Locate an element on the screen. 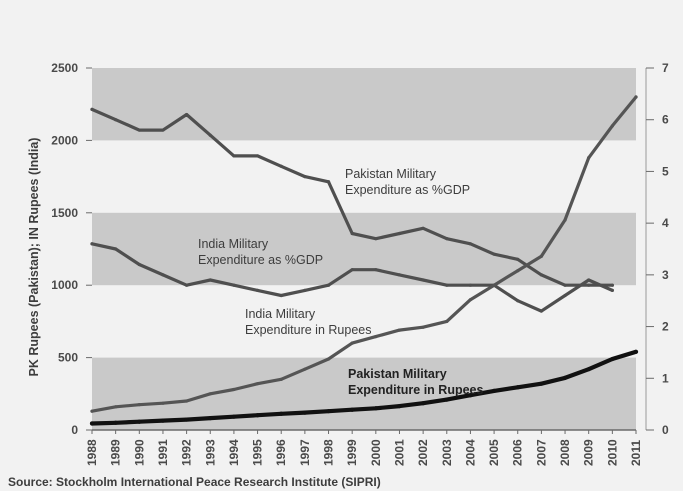 This screenshot has width=683, height=491. x-tick-label: 2004 is located at coordinates (470, 452).